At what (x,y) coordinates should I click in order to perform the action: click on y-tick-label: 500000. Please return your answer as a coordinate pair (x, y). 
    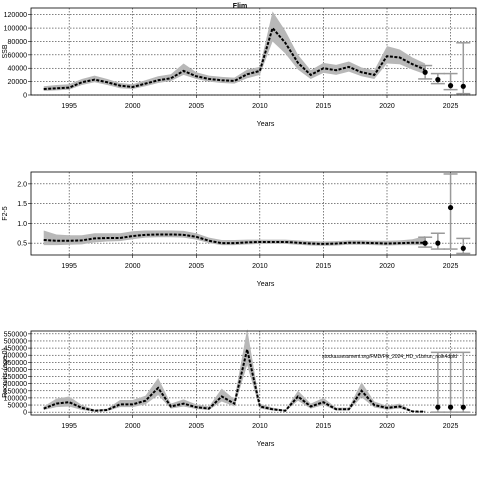
    Looking at the image, I should click on (15, 341).